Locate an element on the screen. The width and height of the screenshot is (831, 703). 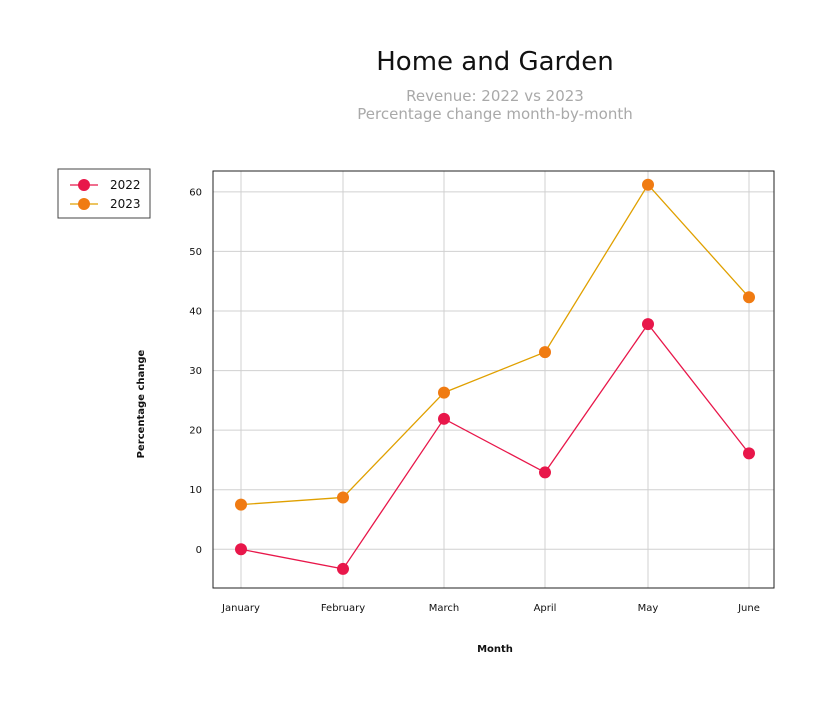
x-tick-label: May is located at coordinates (648, 608).